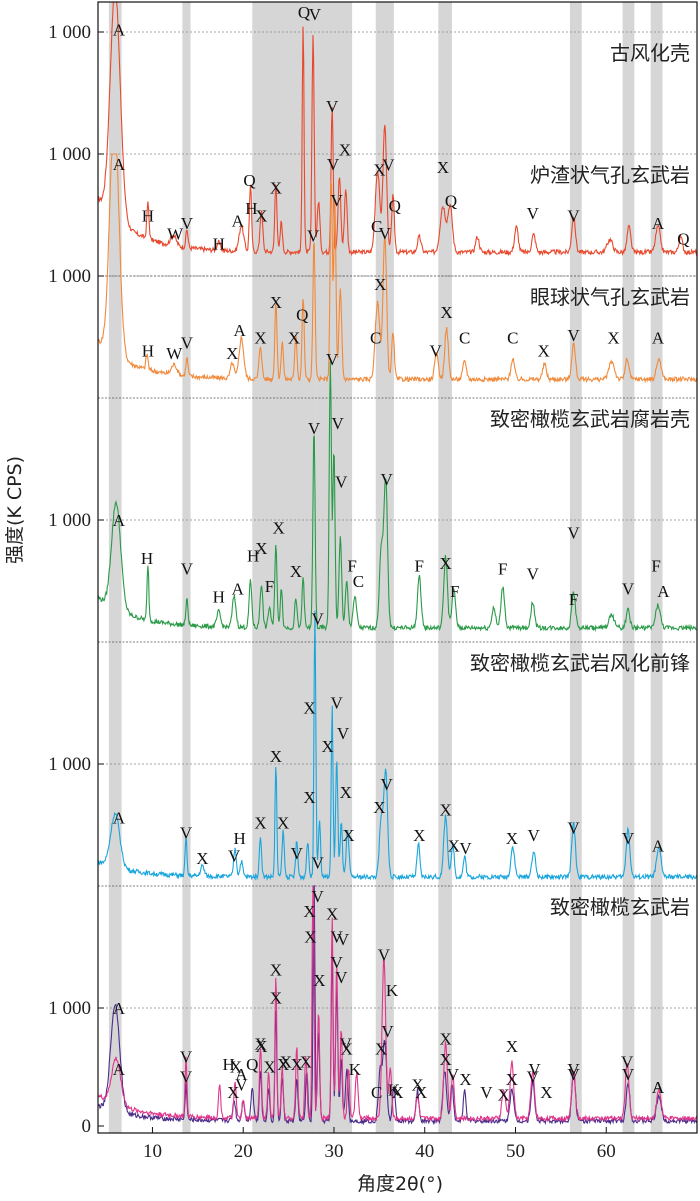  What do you see at coordinates (424, 1151) in the screenshot?
I see `x-tick-label: 40` at bounding box center [424, 1151].